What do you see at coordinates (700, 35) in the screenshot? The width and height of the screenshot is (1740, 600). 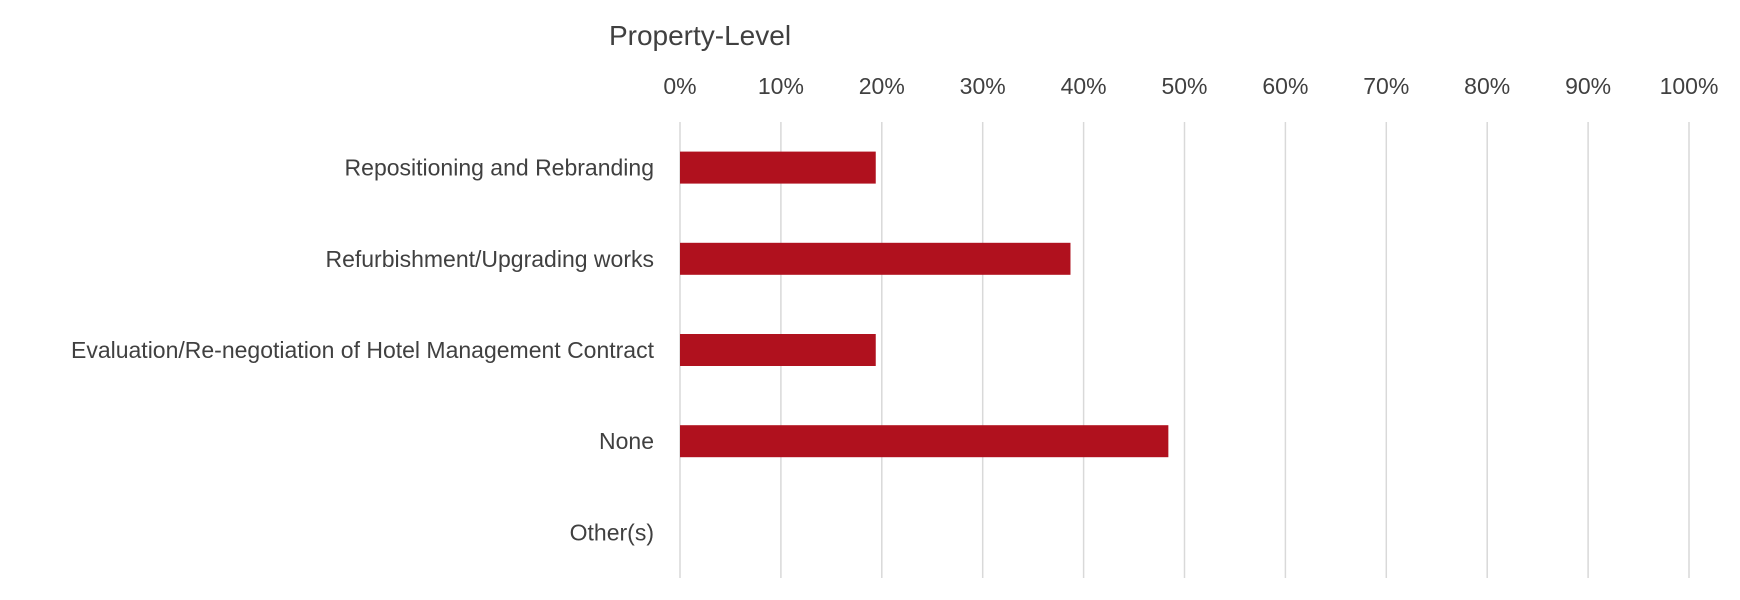 I see `chart-title: Property-Level` at bounding box center [700, 35].